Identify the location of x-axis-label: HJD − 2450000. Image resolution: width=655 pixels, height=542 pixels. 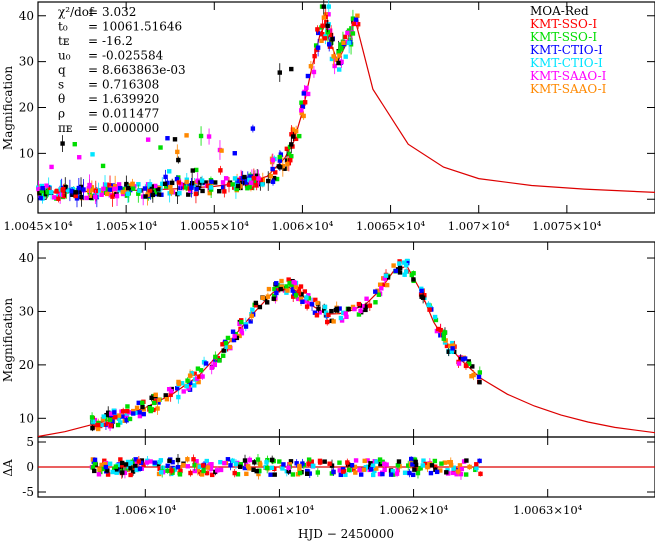
(346, 534).